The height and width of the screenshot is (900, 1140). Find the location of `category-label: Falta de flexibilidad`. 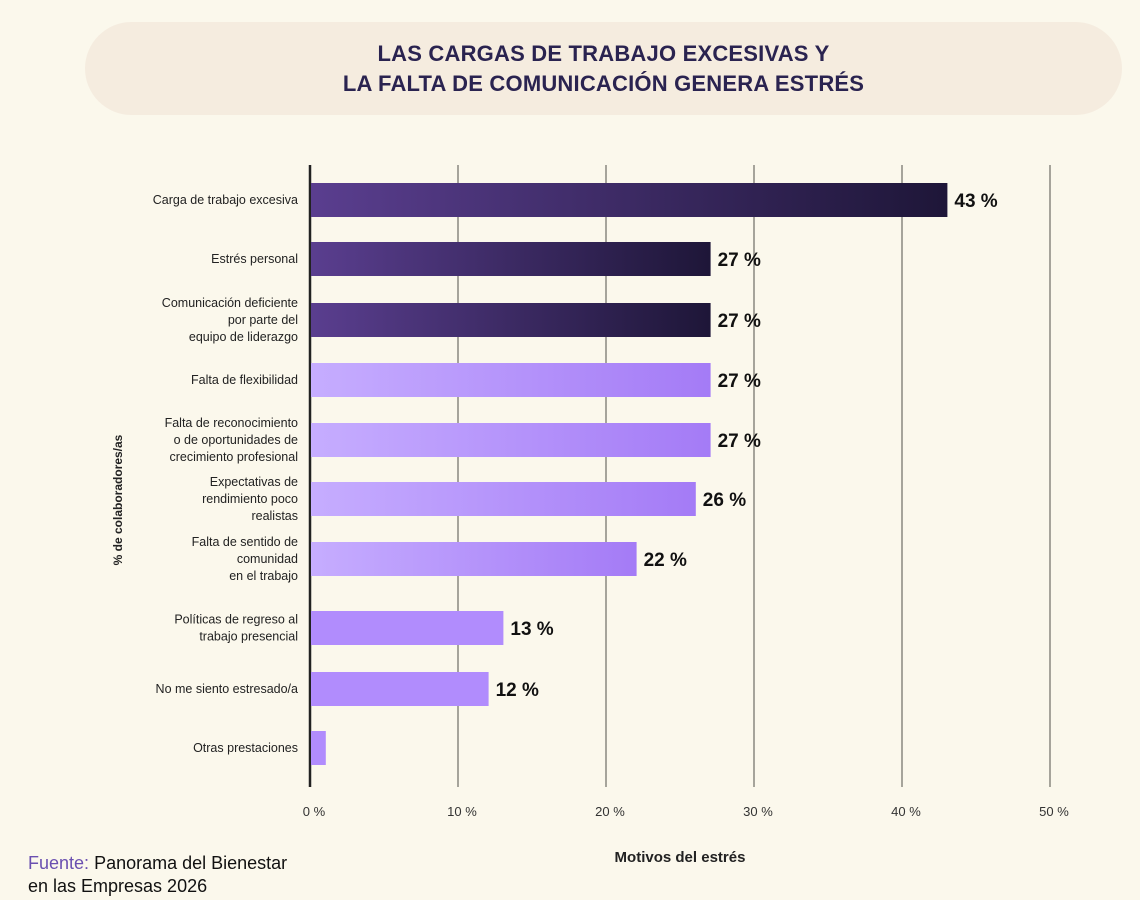

category-label: Falta de flexibilidad is located at coordinates (244, 380).